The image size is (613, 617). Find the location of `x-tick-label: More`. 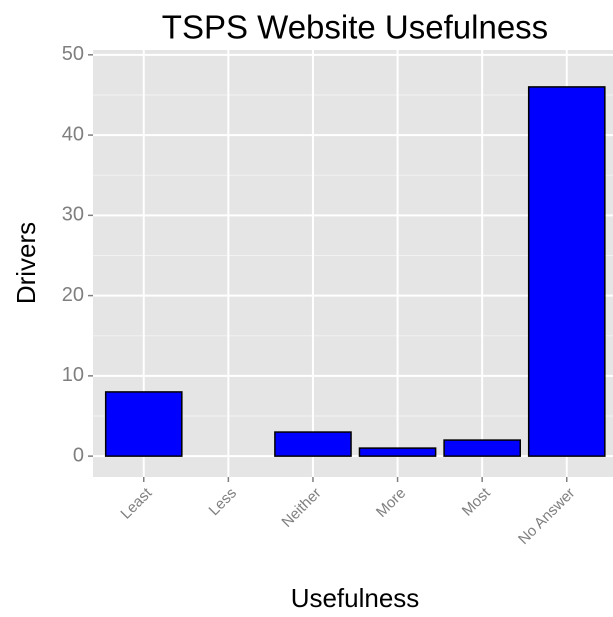

x-tick-label: More is located at coordinates (391, 503).